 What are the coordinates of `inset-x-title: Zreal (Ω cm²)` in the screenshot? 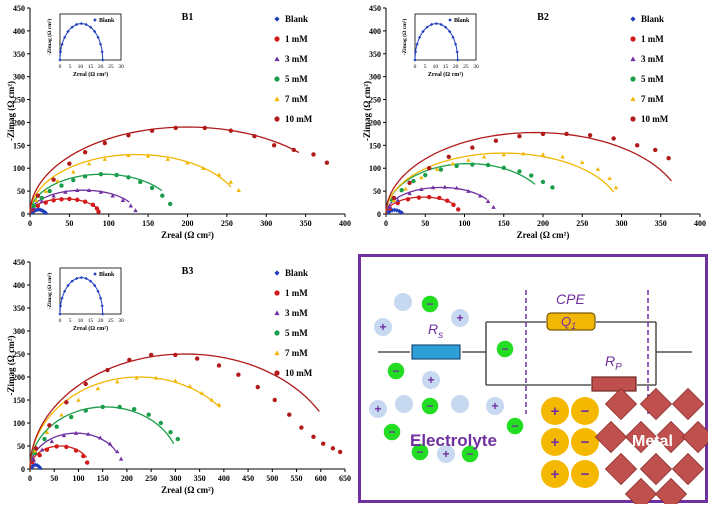 It's located at (90, 328).